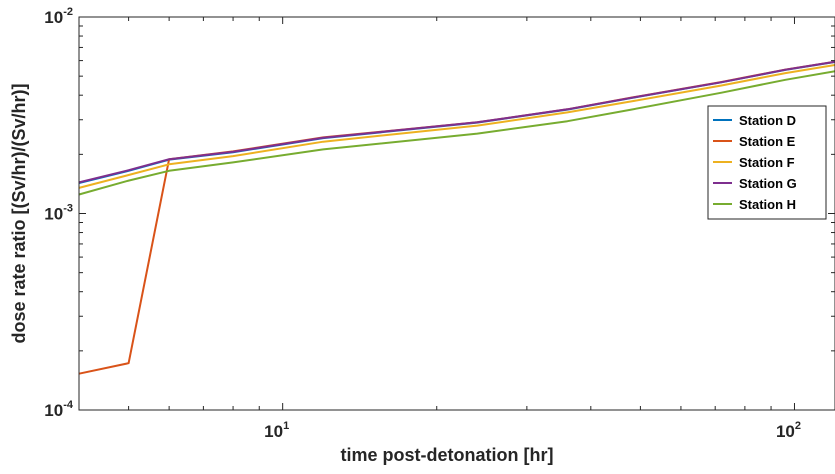  I want to click on legend-label: Station G, so click(768, 183).